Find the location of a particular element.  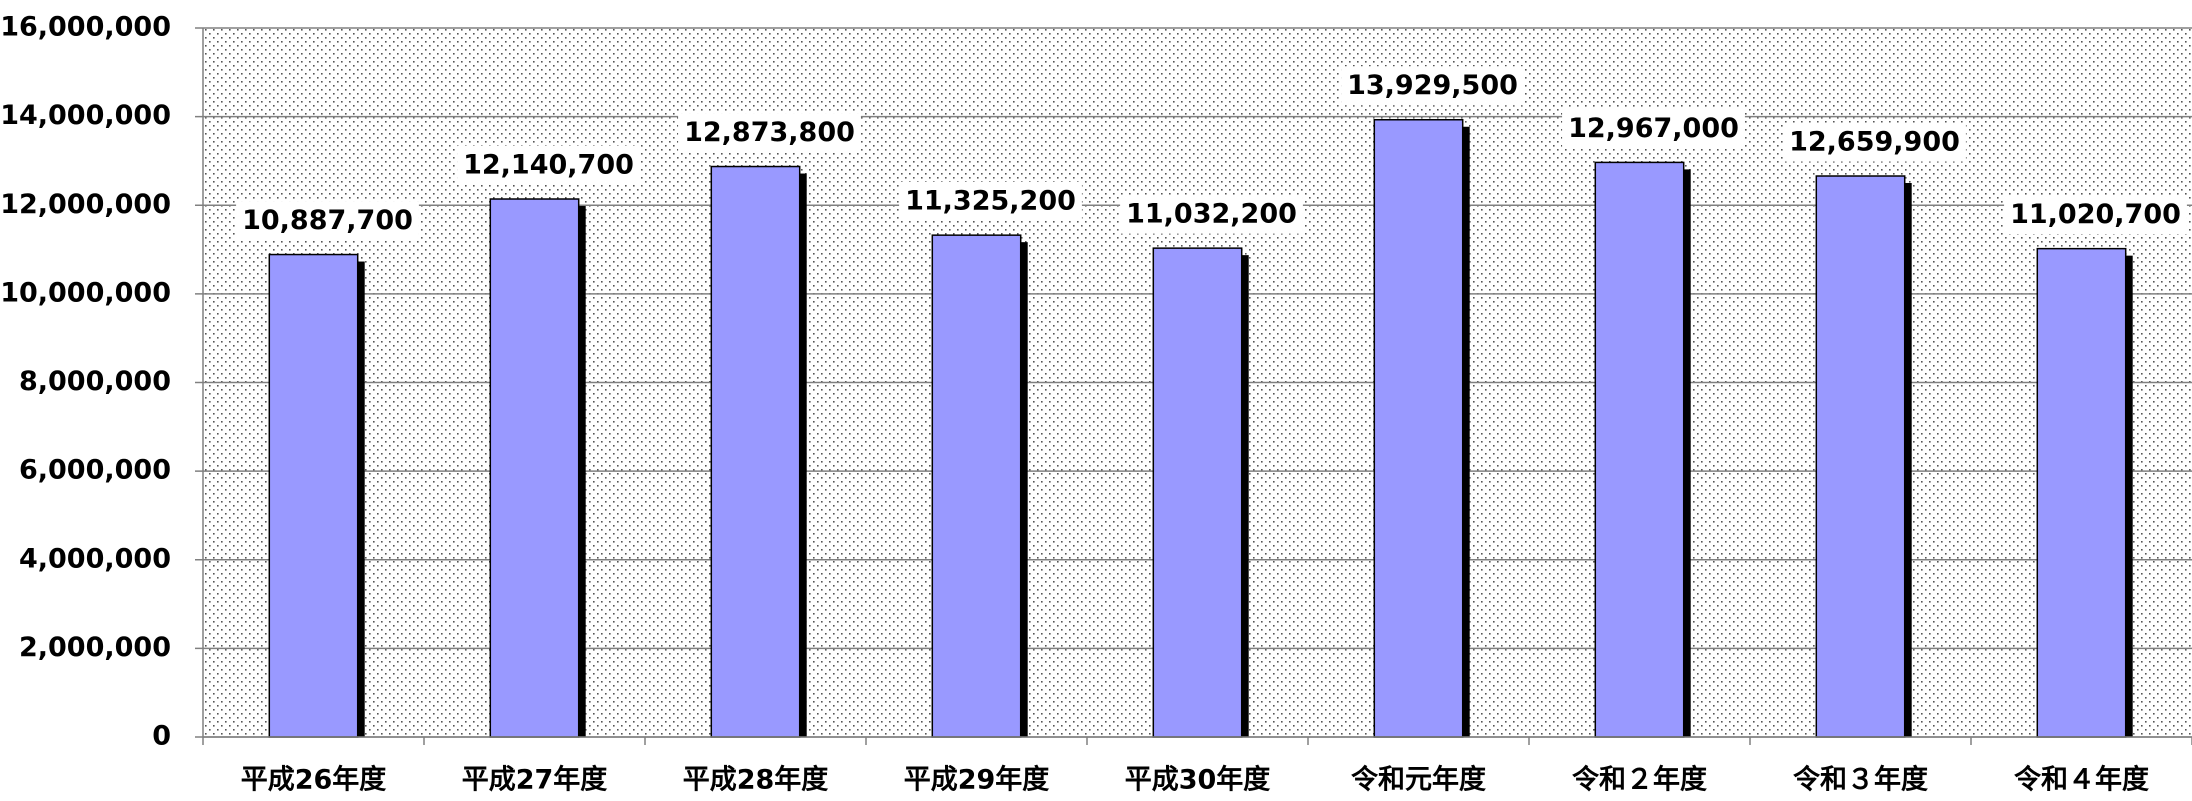

x-tick-label: 平成30年度 is located at coordinates (1198, 780).